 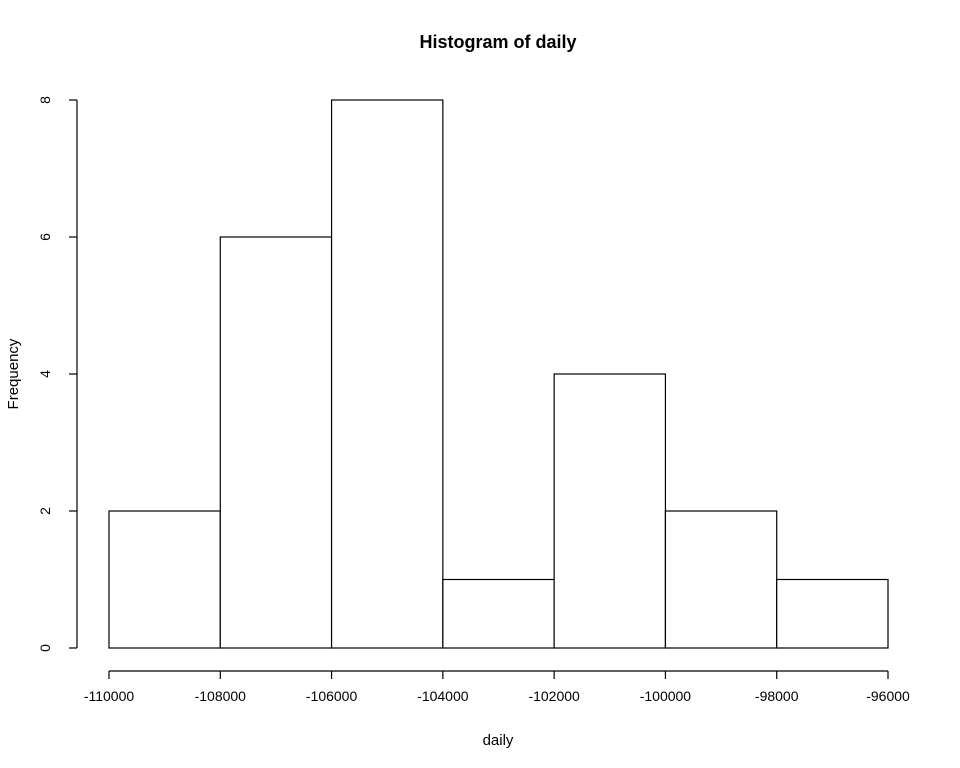 What do you see at coordinates (332, 696) in the screenshot?
I see `x-tick-label: -106000` at bounding box center [332, 696].